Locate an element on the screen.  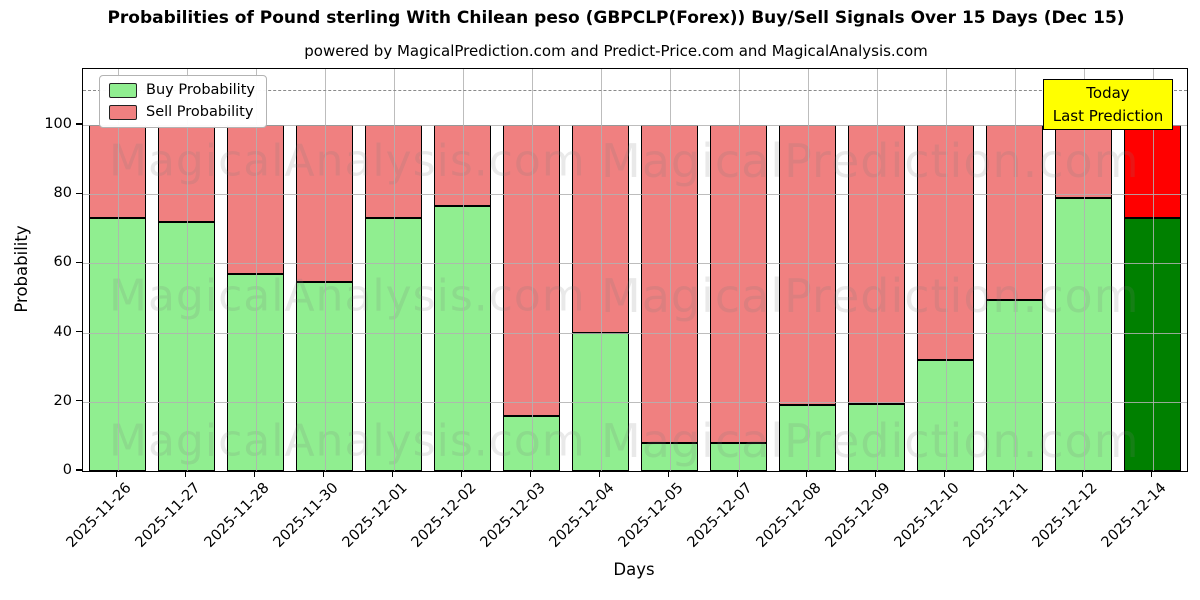
today-annotation: Today Last Prediction is located at coordinates (1108, 104).